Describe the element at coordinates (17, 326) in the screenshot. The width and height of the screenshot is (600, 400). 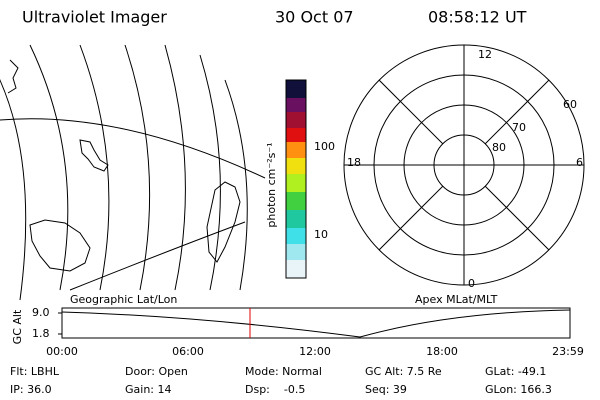
I see `alt-label: GC Alt` at that location.